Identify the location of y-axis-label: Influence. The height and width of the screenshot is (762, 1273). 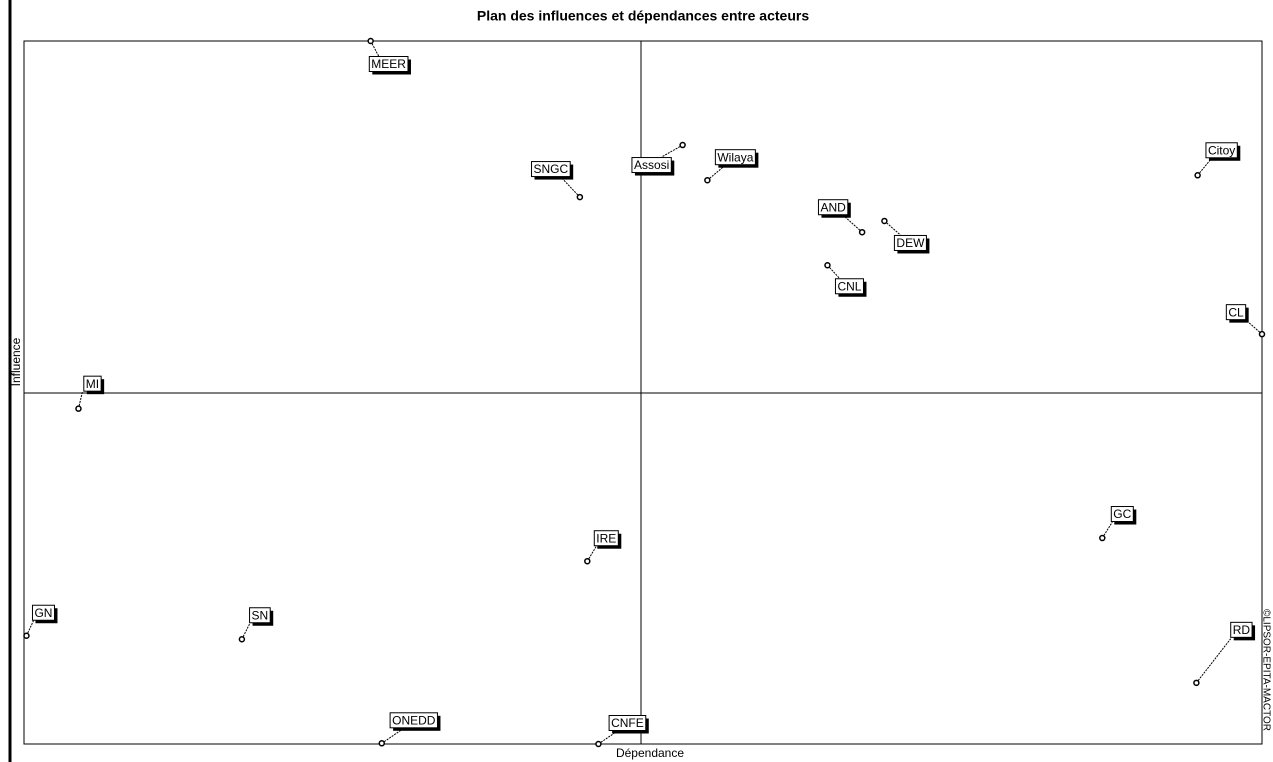
(16, 361).